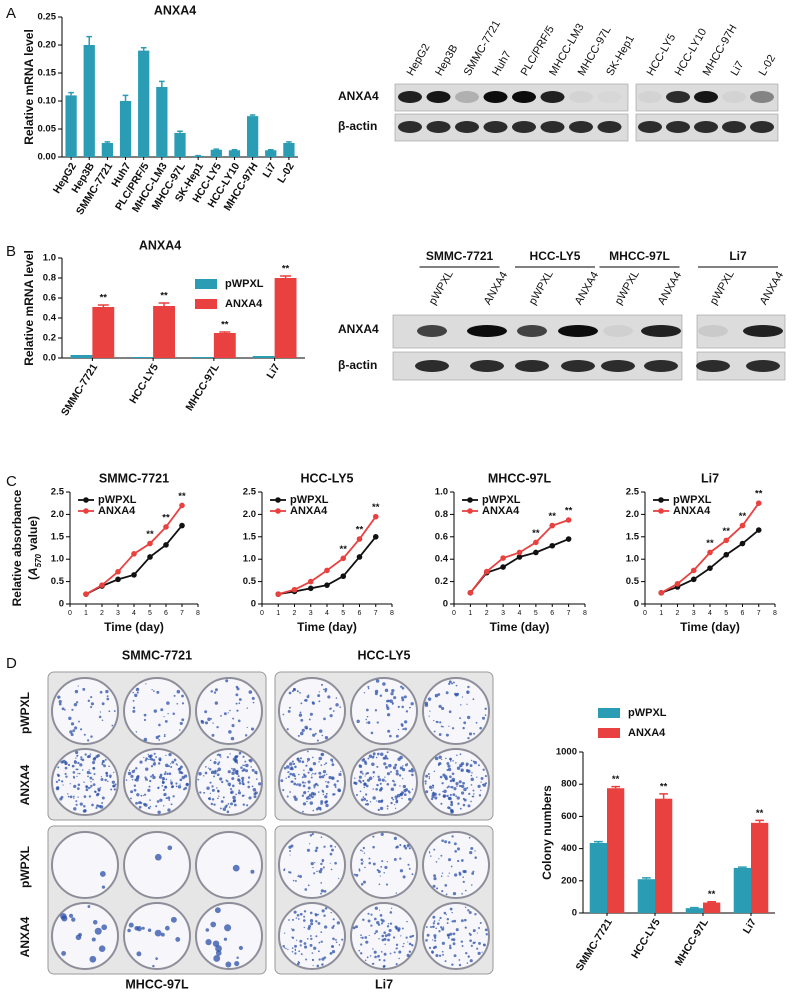 The height and width of the screenshot is (993, 800). I want to click on y-tick-label: 1000, so click(566, 752).